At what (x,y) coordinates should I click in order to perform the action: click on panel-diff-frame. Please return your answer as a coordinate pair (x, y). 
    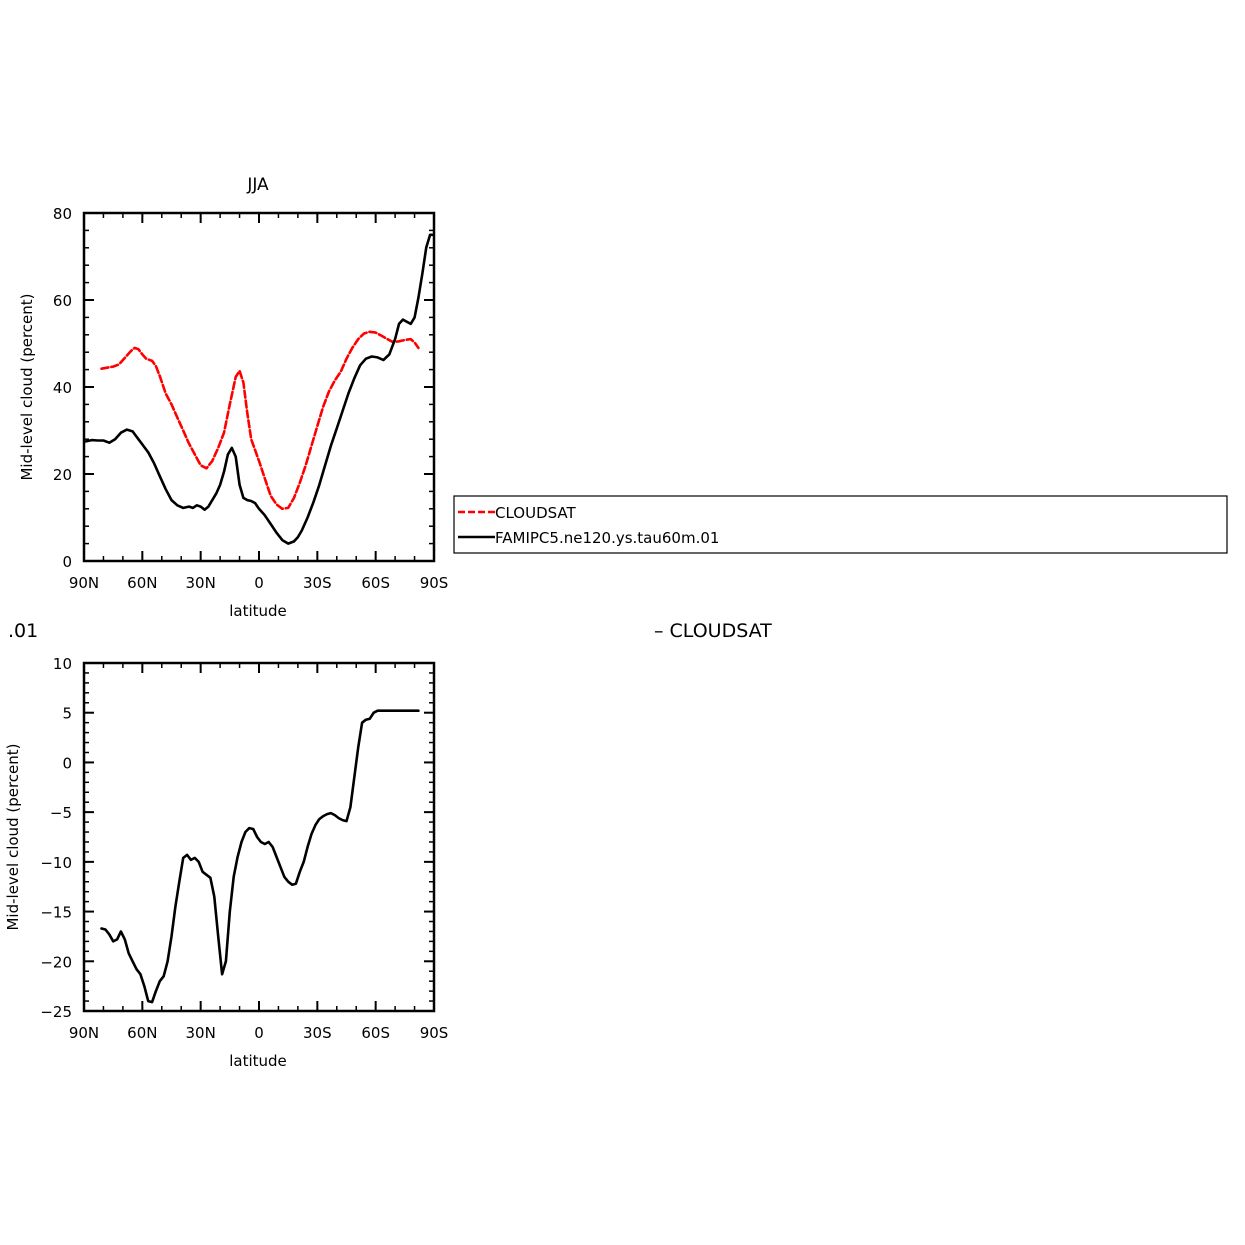
    Looking at the image, I should click on (259, 837).